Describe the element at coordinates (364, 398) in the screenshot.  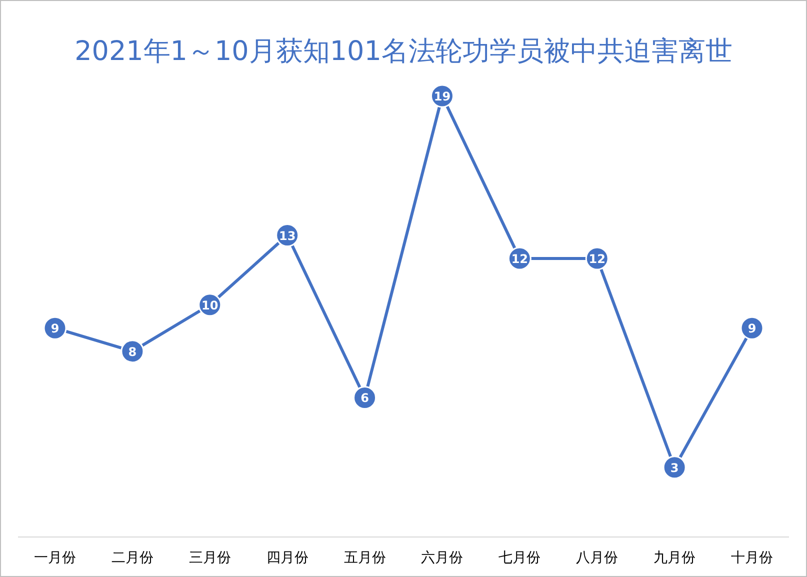
I see `data-label: 6` at that location.